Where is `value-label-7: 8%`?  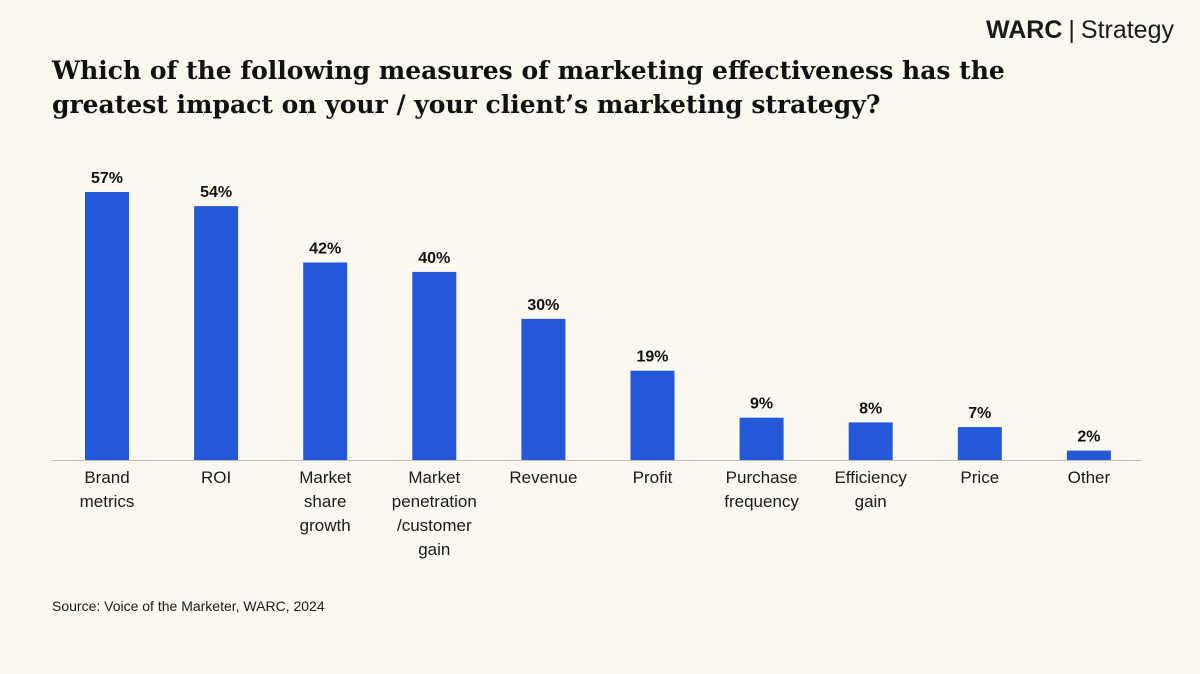 value-label-7: 8% is located at coordinates (870, 408).